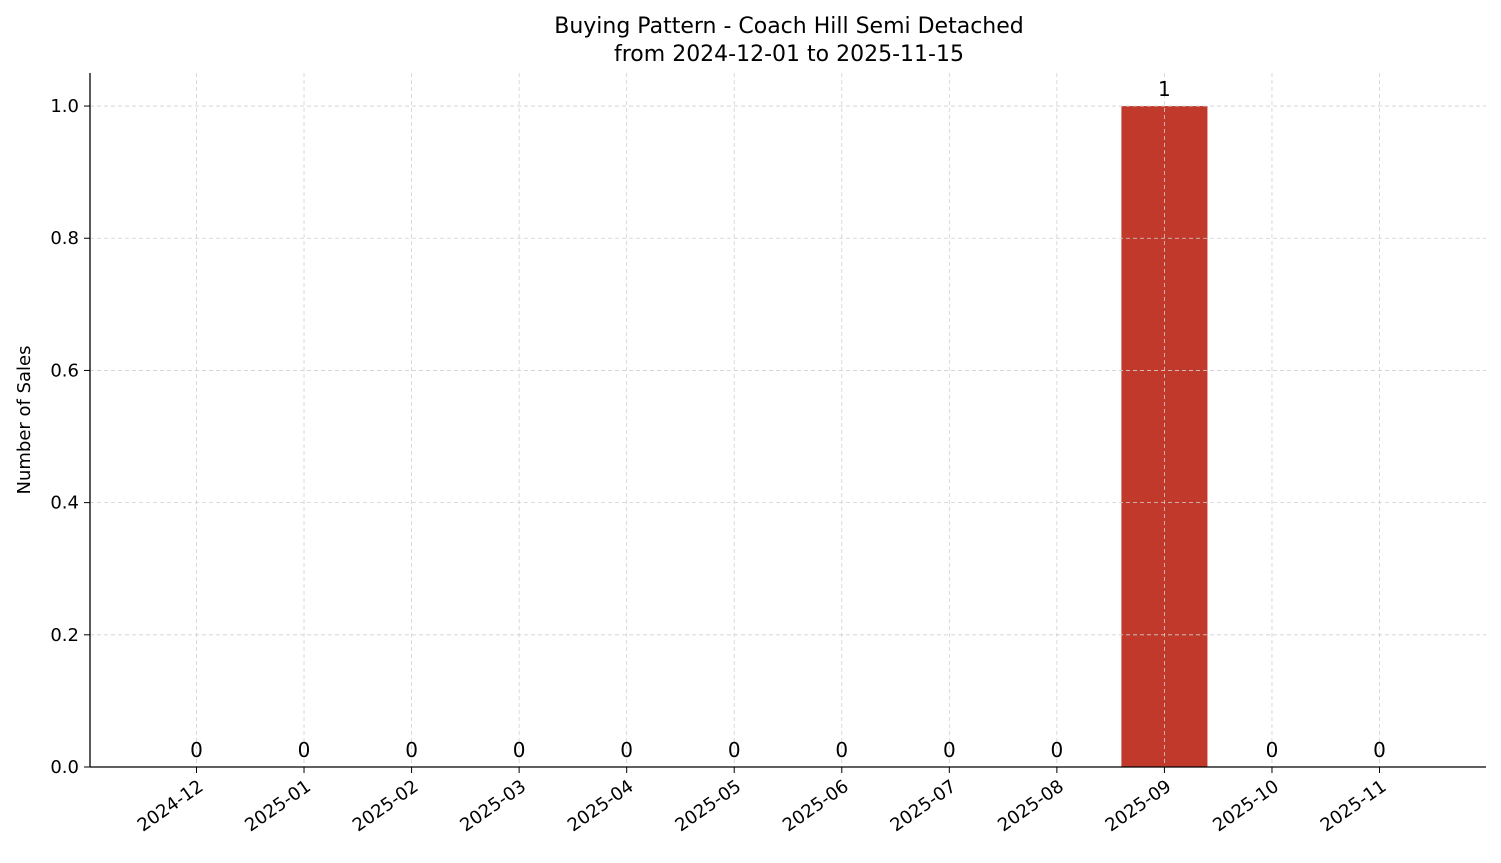  What do you see at coordinates (1246, 806) in the screenshot?
I see `x-tick-label: 2025-10` at bounding box center [1246, 806].